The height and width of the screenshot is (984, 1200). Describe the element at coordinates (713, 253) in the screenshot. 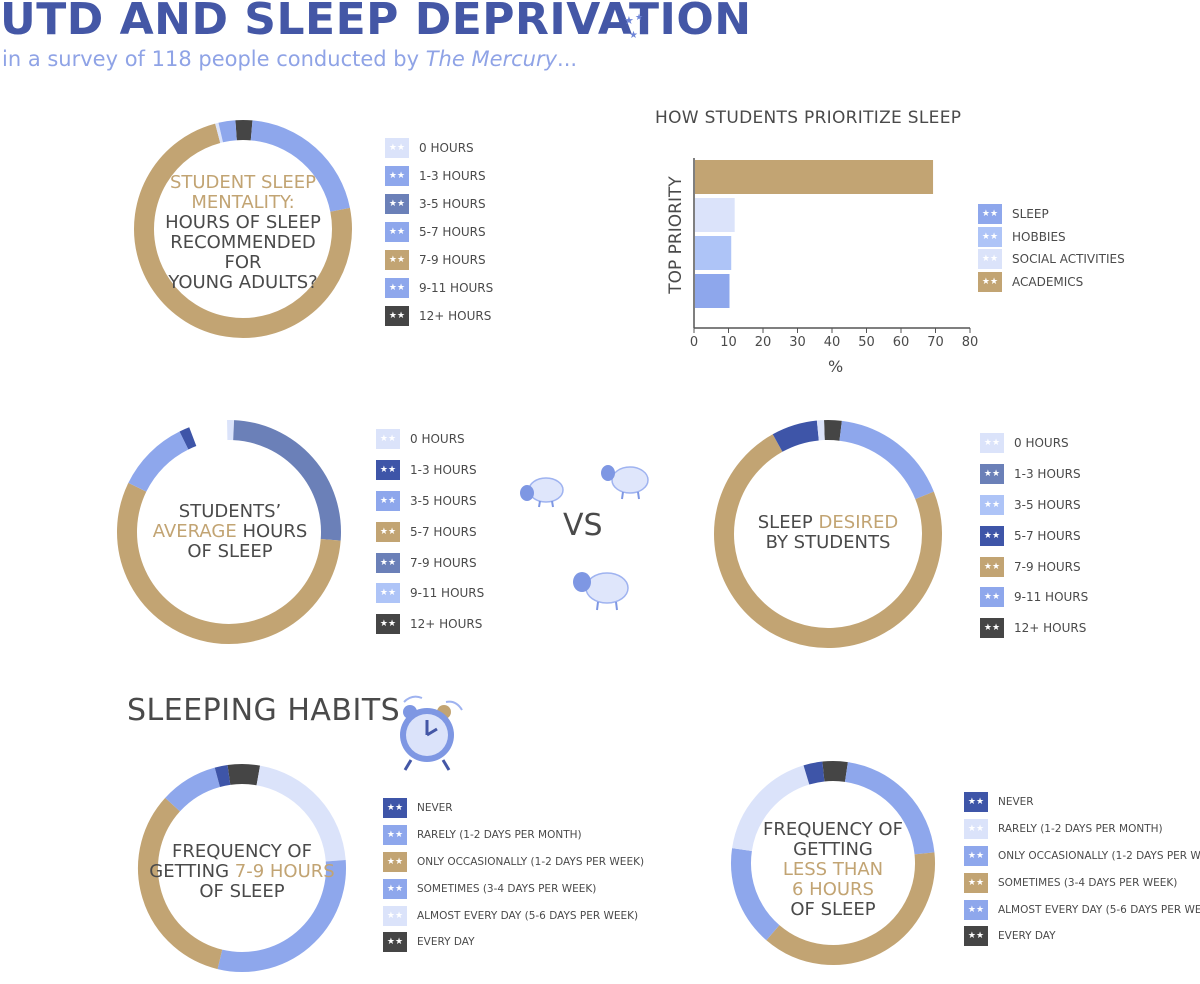

I see `bar-hobbies` at that location.